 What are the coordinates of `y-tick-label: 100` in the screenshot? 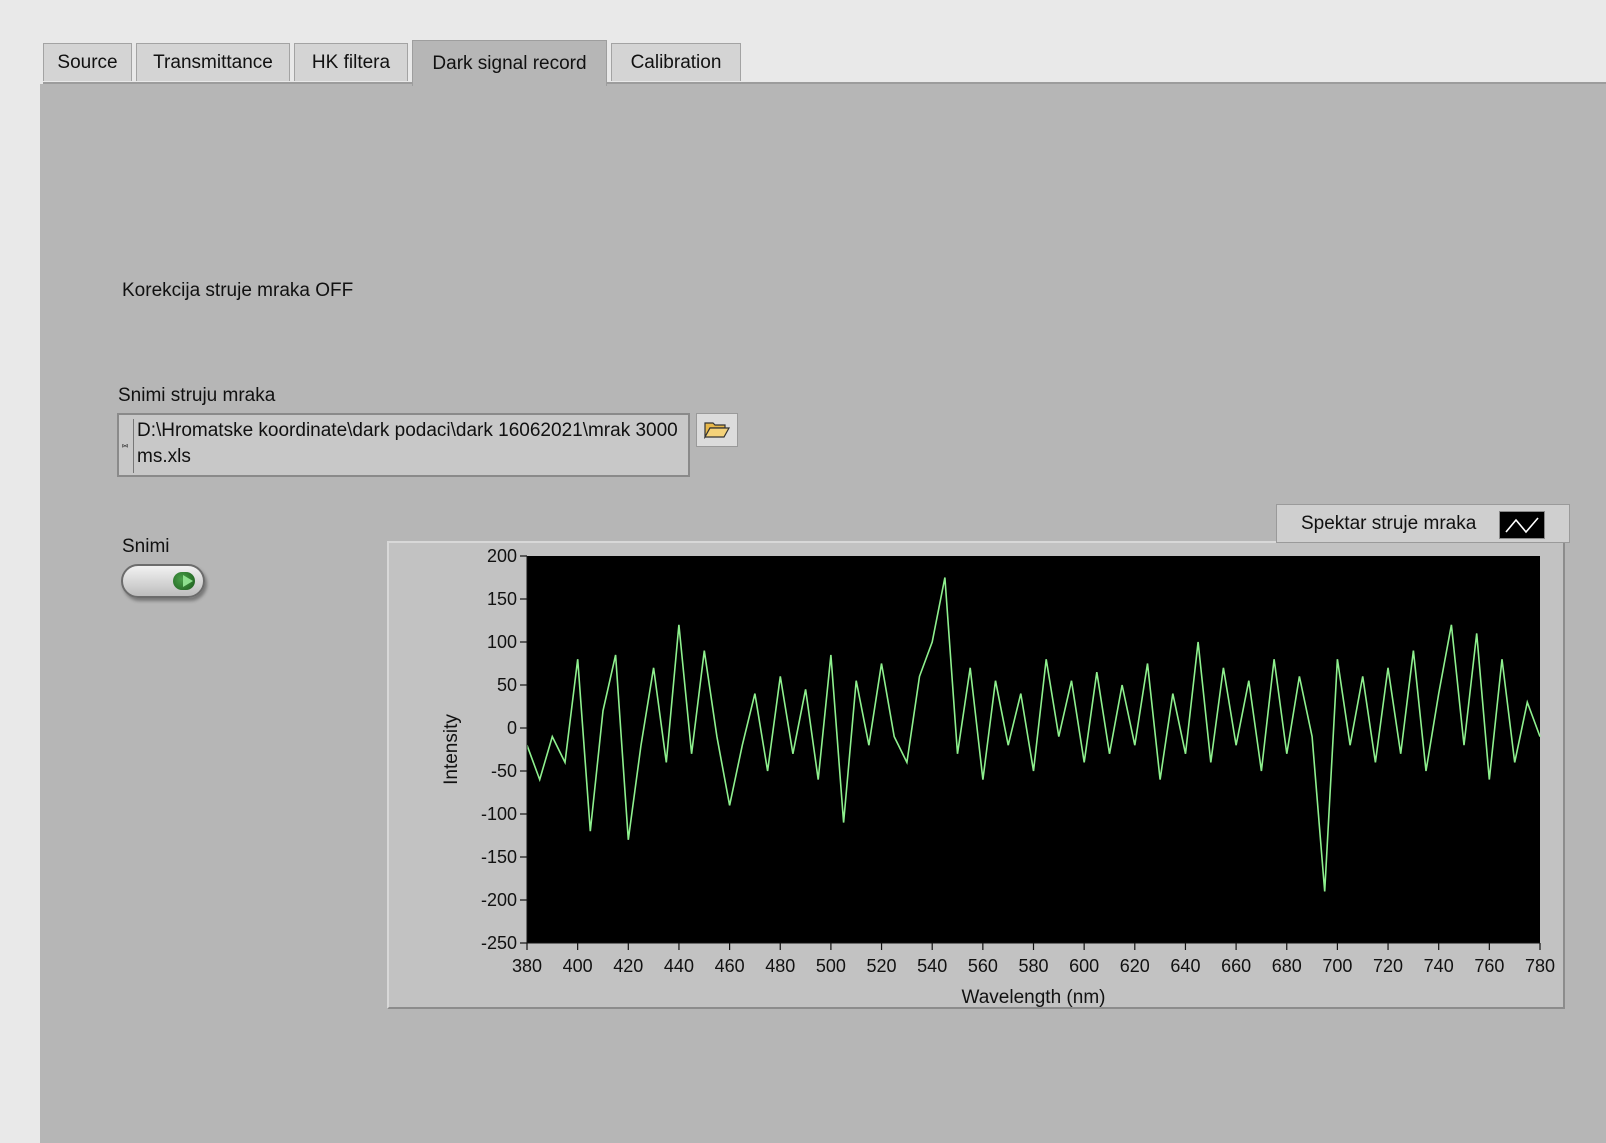 It's located at (502, 642).